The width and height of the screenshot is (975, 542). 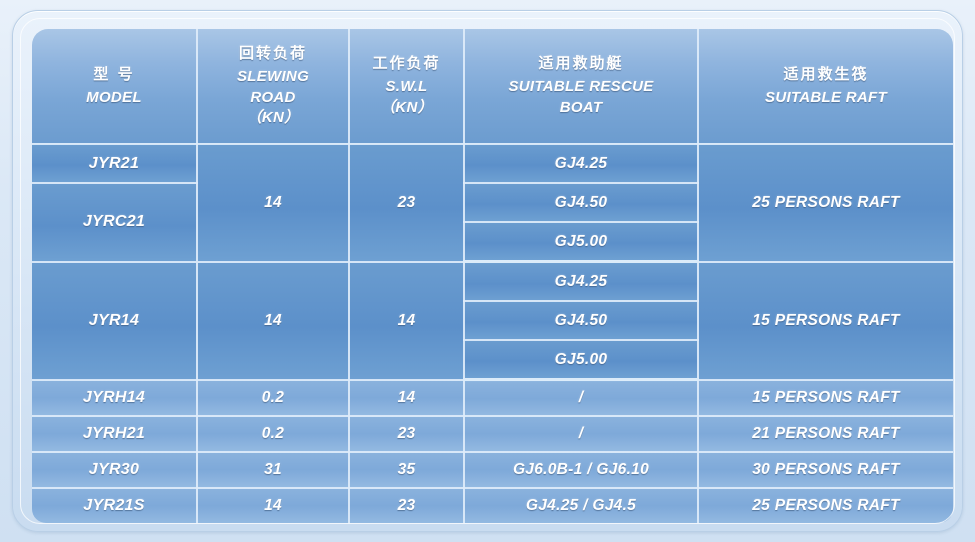 What do you see at coordinates (115, 434) in the screenshot?
I see `cell-model: JYRH21` at bounding box center [115, 434].